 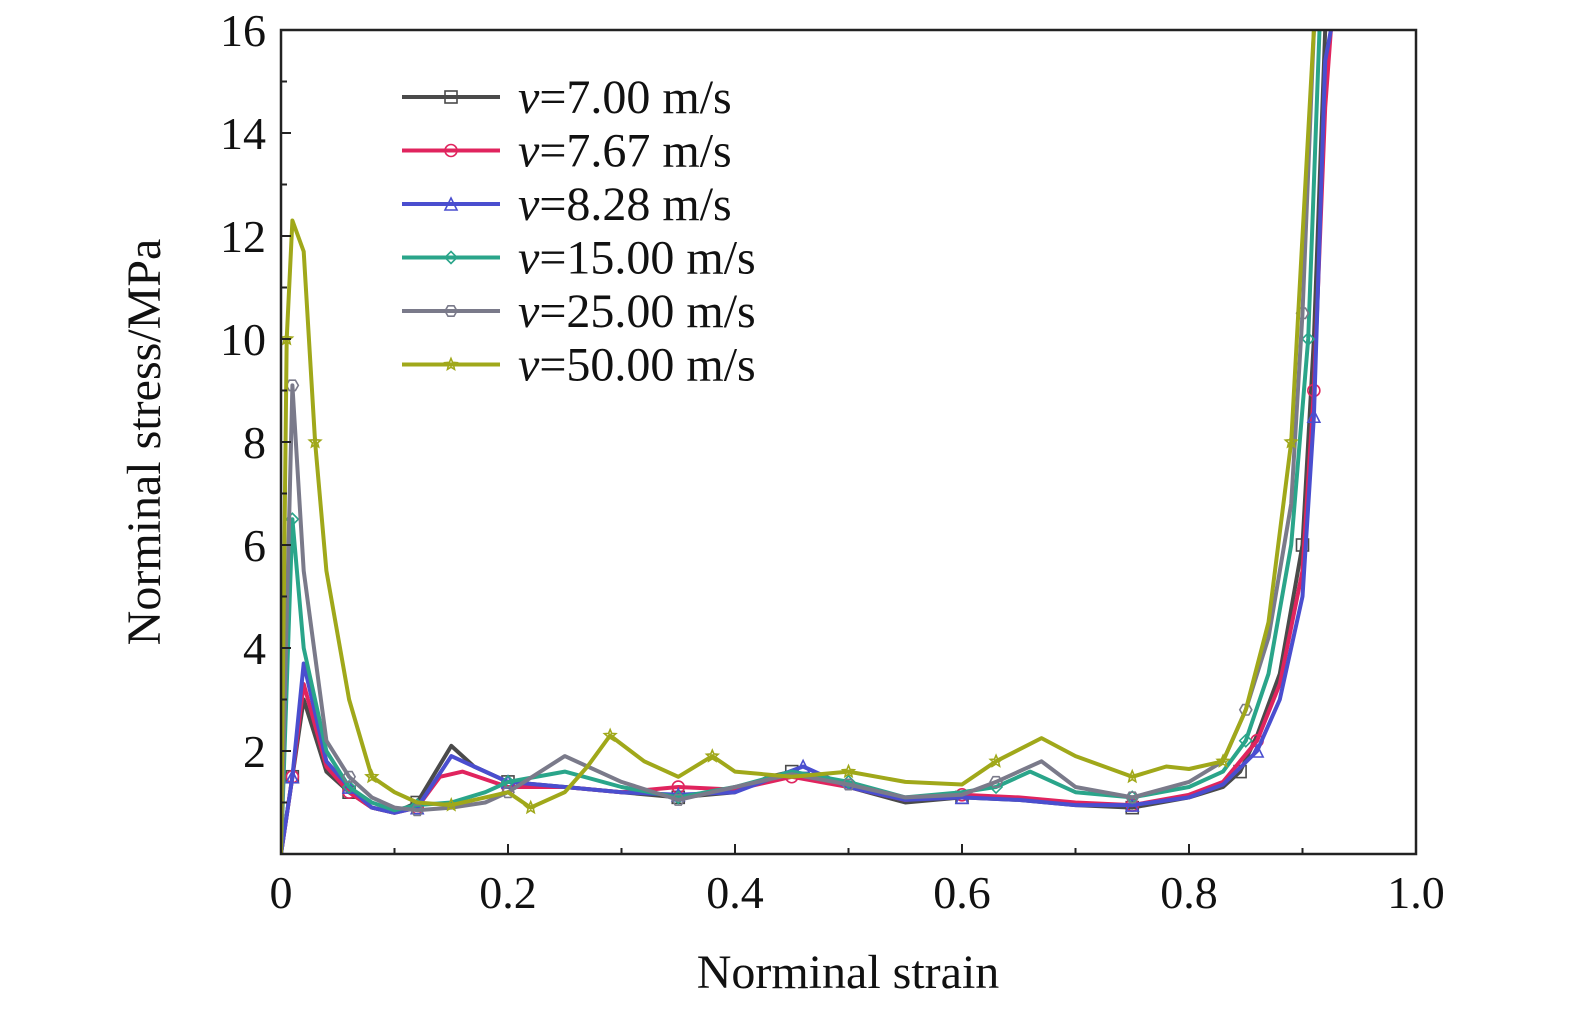 I want to click on y-tick-label: 16, so click(x=243, y=30).